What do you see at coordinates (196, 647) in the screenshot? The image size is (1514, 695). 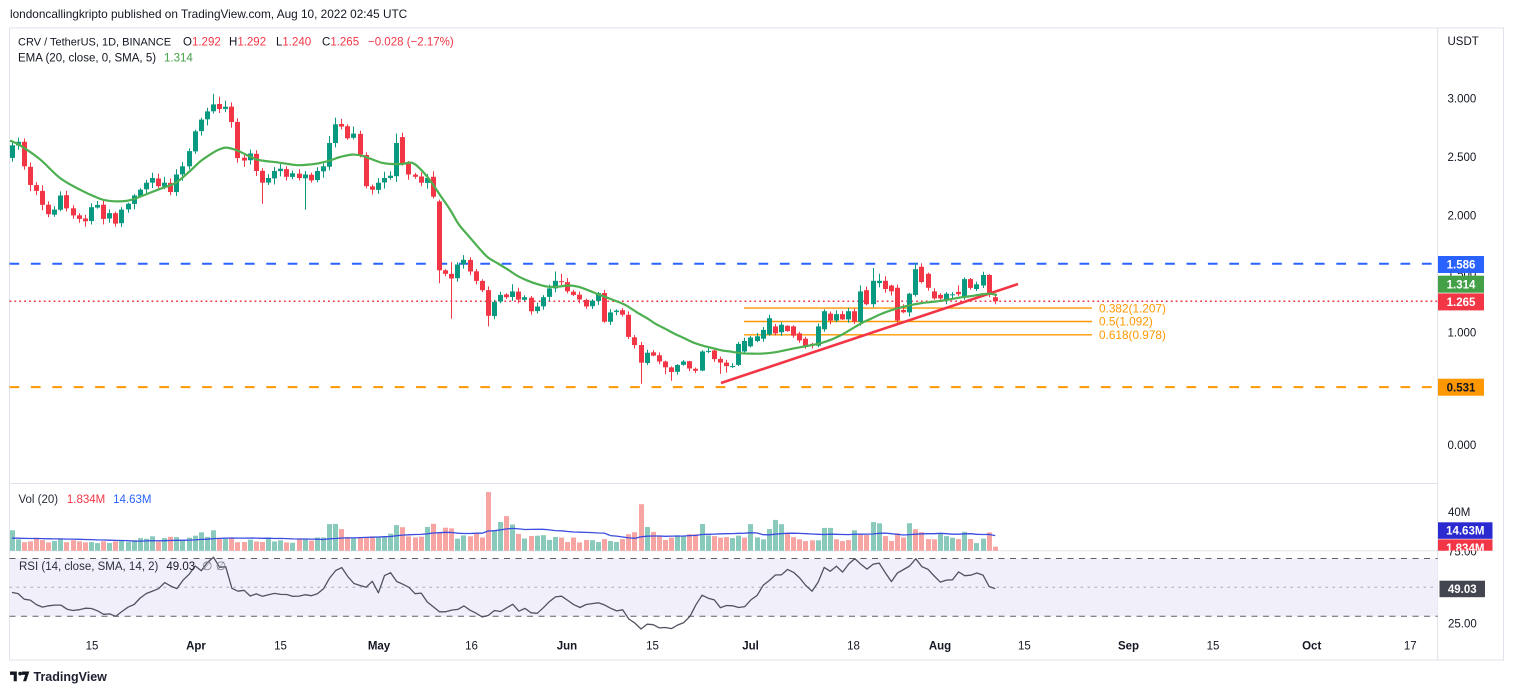 I see `svg-text: Apr` at bounding box center [196, 647].